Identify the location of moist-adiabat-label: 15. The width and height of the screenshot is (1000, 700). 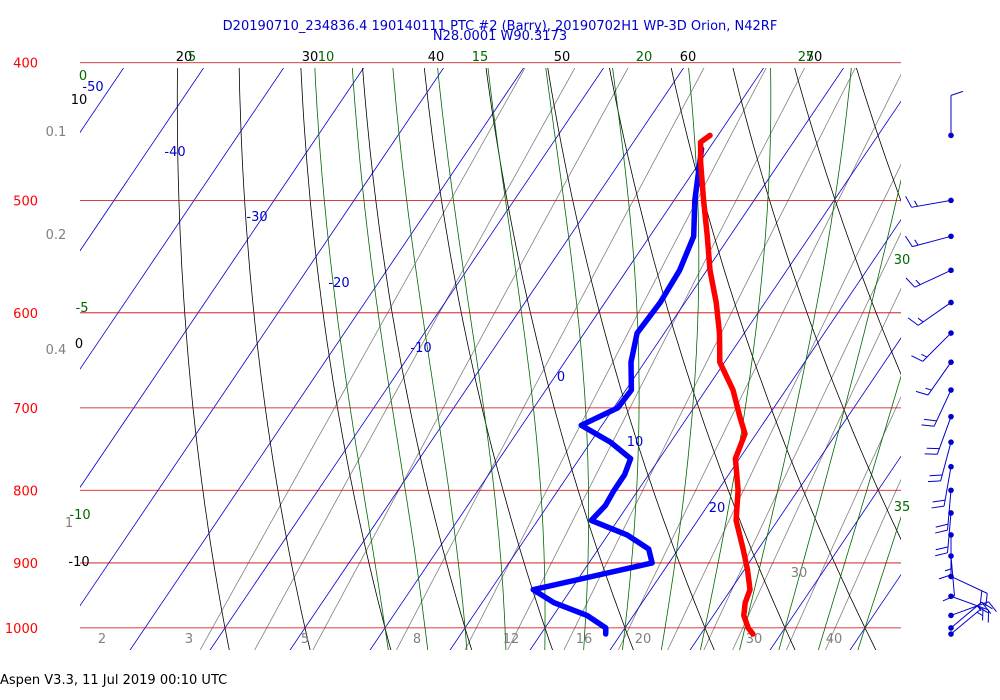
(480, 57).